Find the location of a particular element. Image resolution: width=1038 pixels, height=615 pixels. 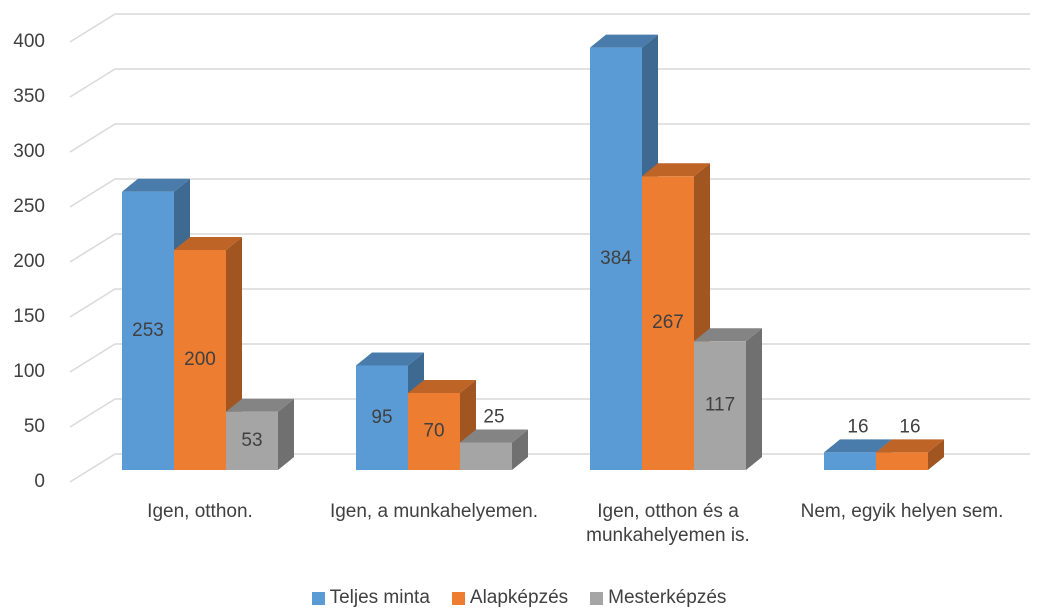

legend: Teljes minta Alapképzés Mesterképzés is located at coordinates (519, 598).